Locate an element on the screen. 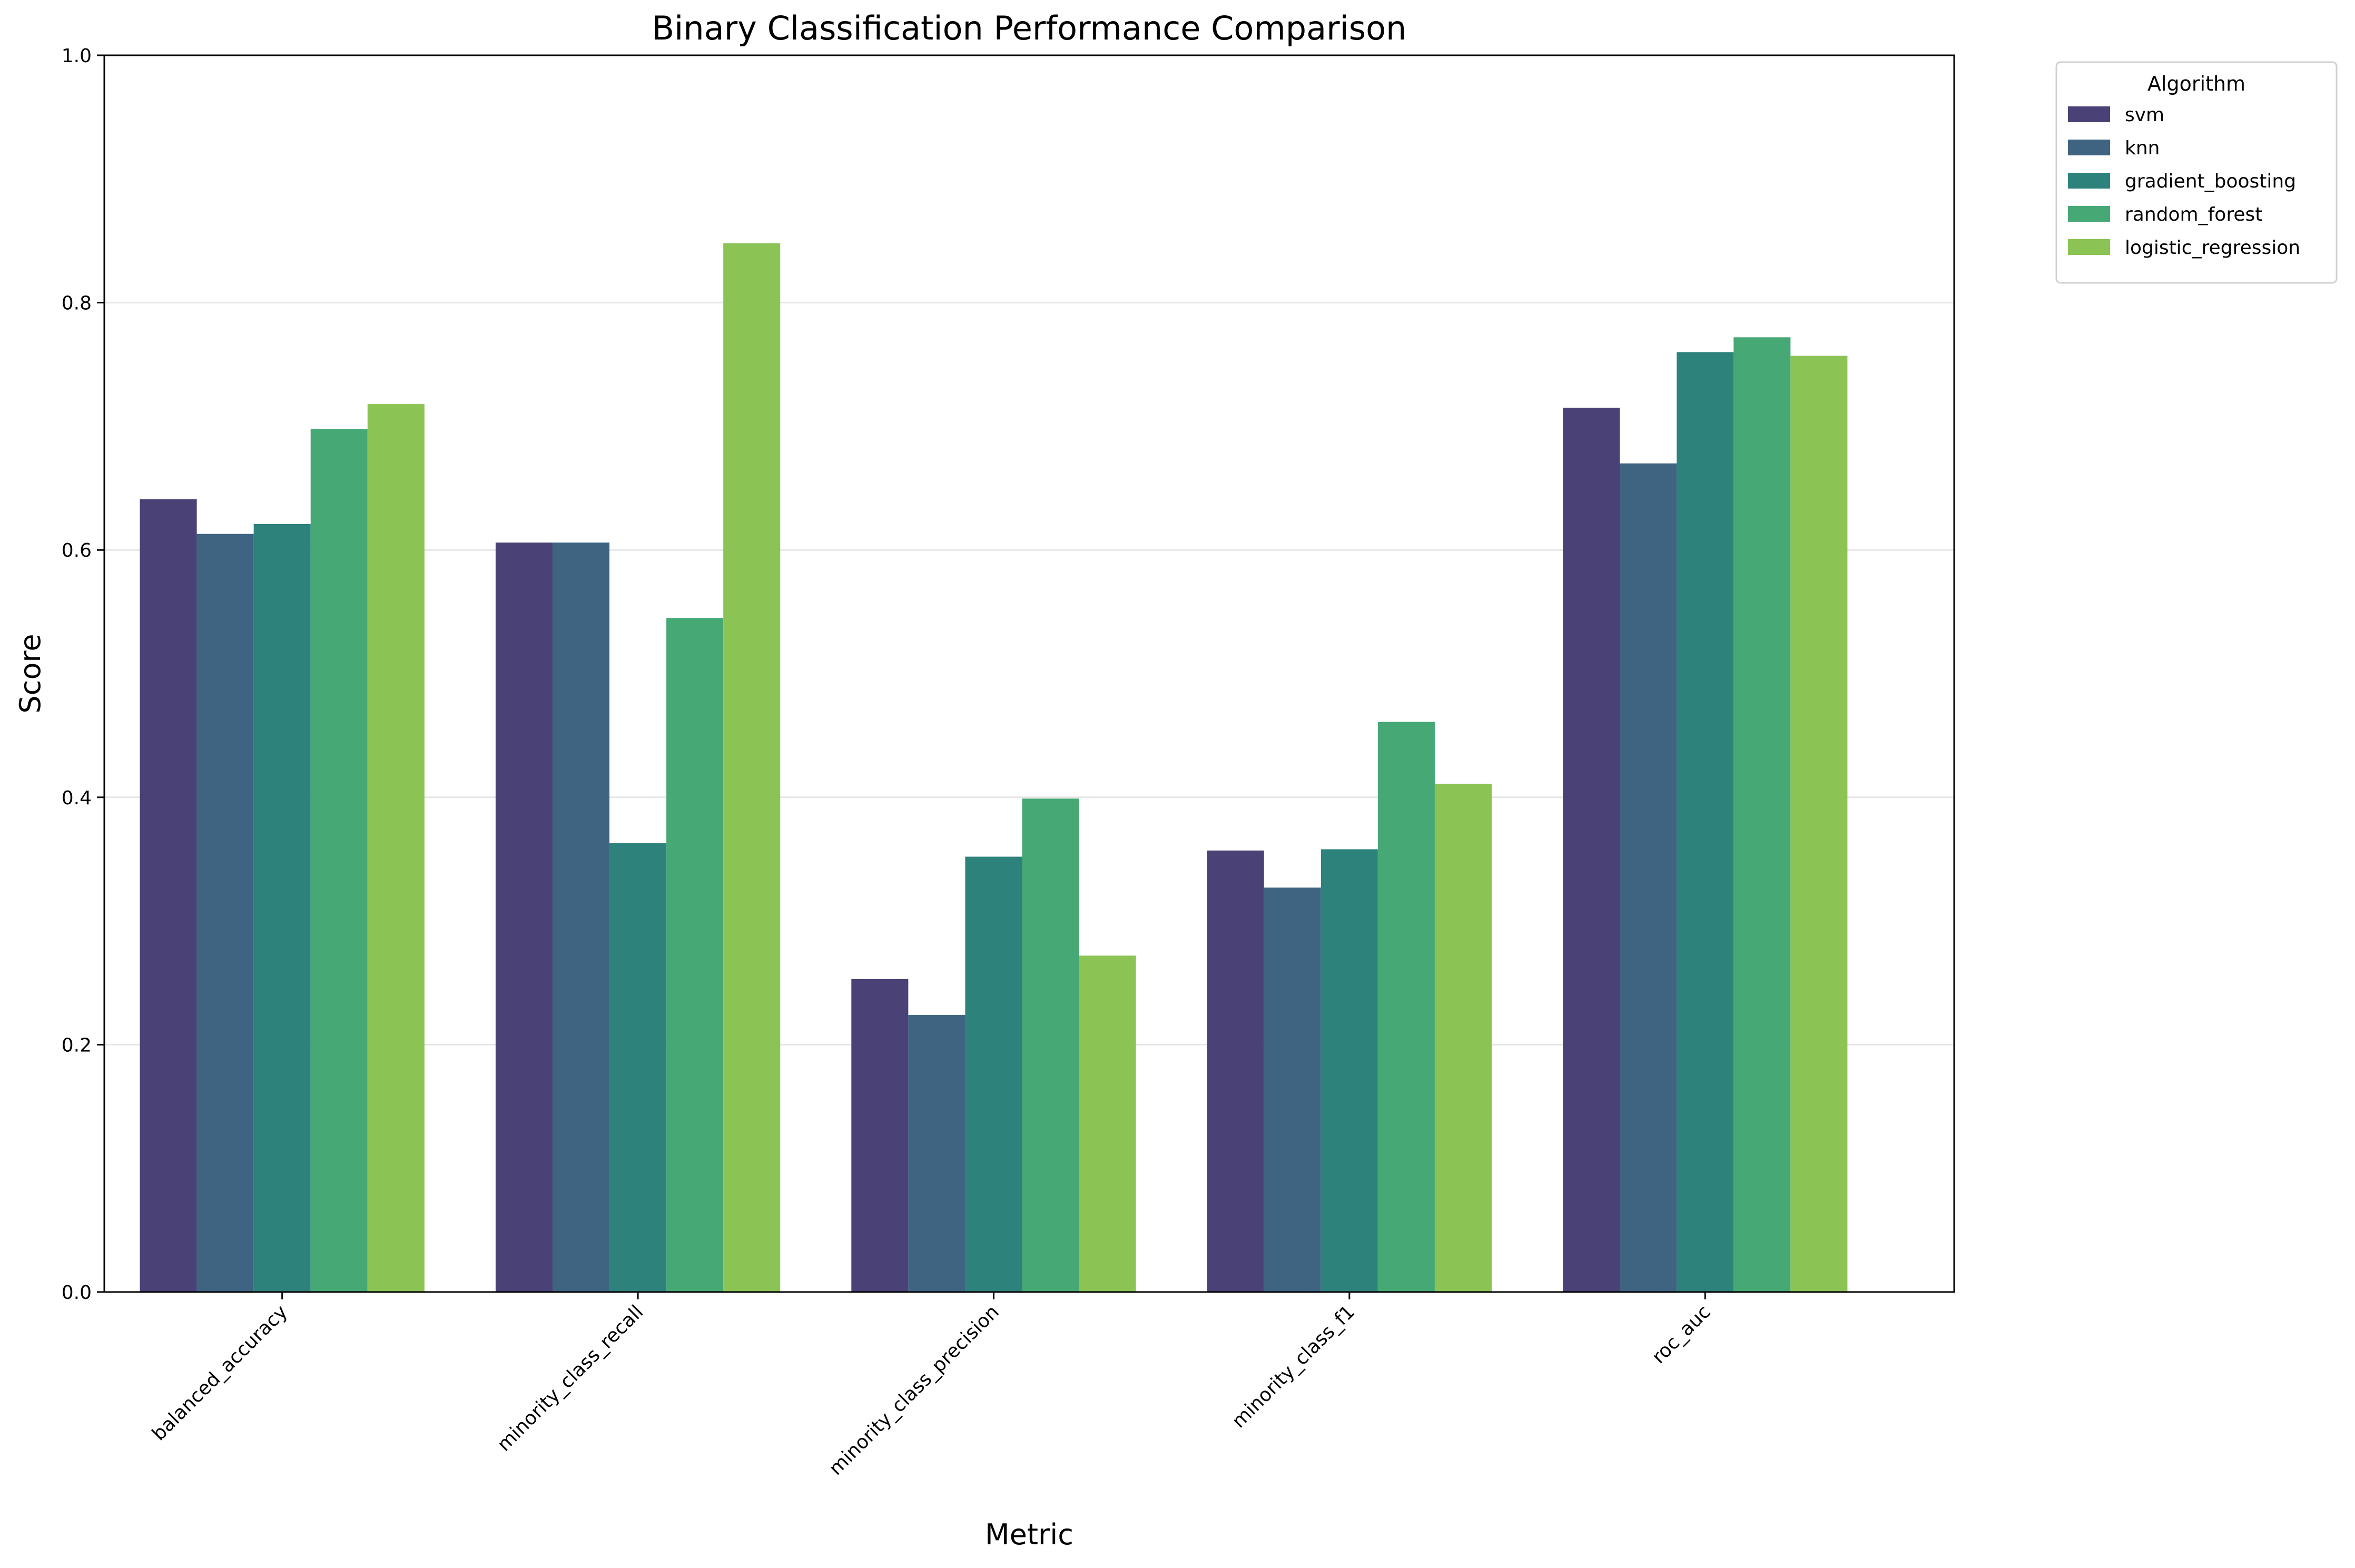  y-tick-label: 0.4 is located at coordinates (77, 798).